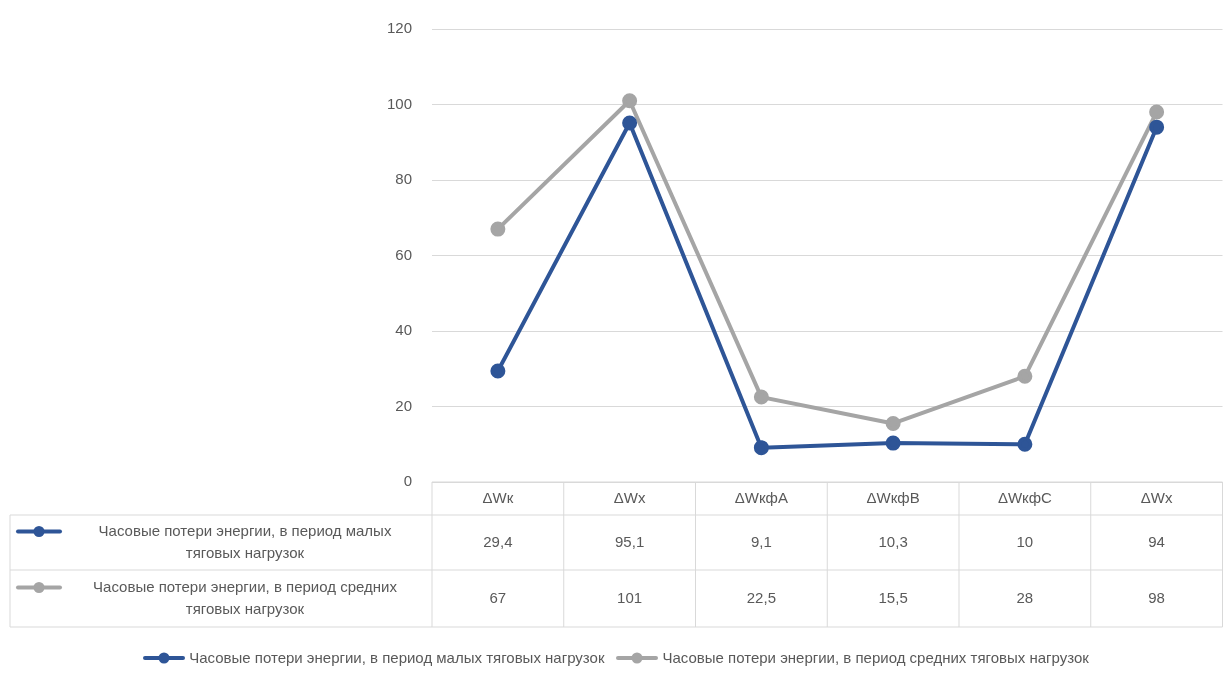 The image size is (1232, 673). Describe the element at coordinates (1025, 597) in the screenshot. I see `data-label: 28` at that location.